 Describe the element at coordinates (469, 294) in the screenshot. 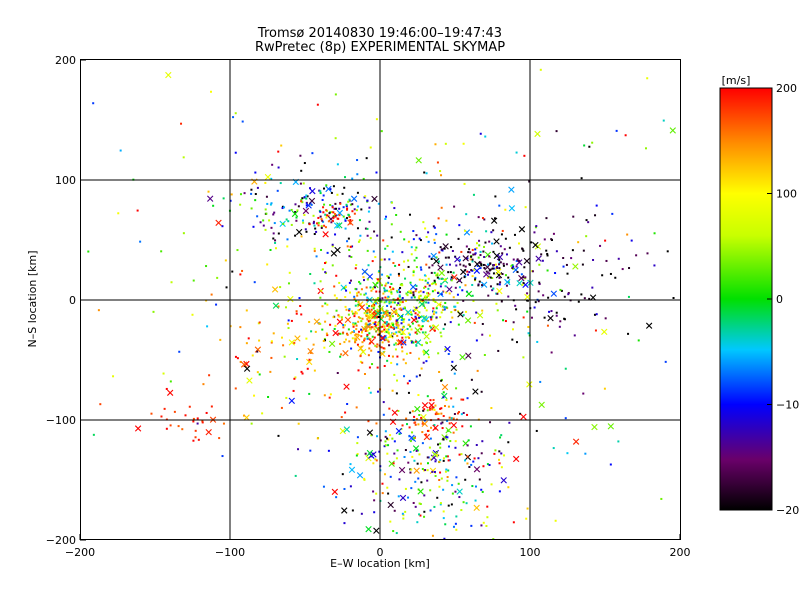

I see `data-point-x-1919` at that location.